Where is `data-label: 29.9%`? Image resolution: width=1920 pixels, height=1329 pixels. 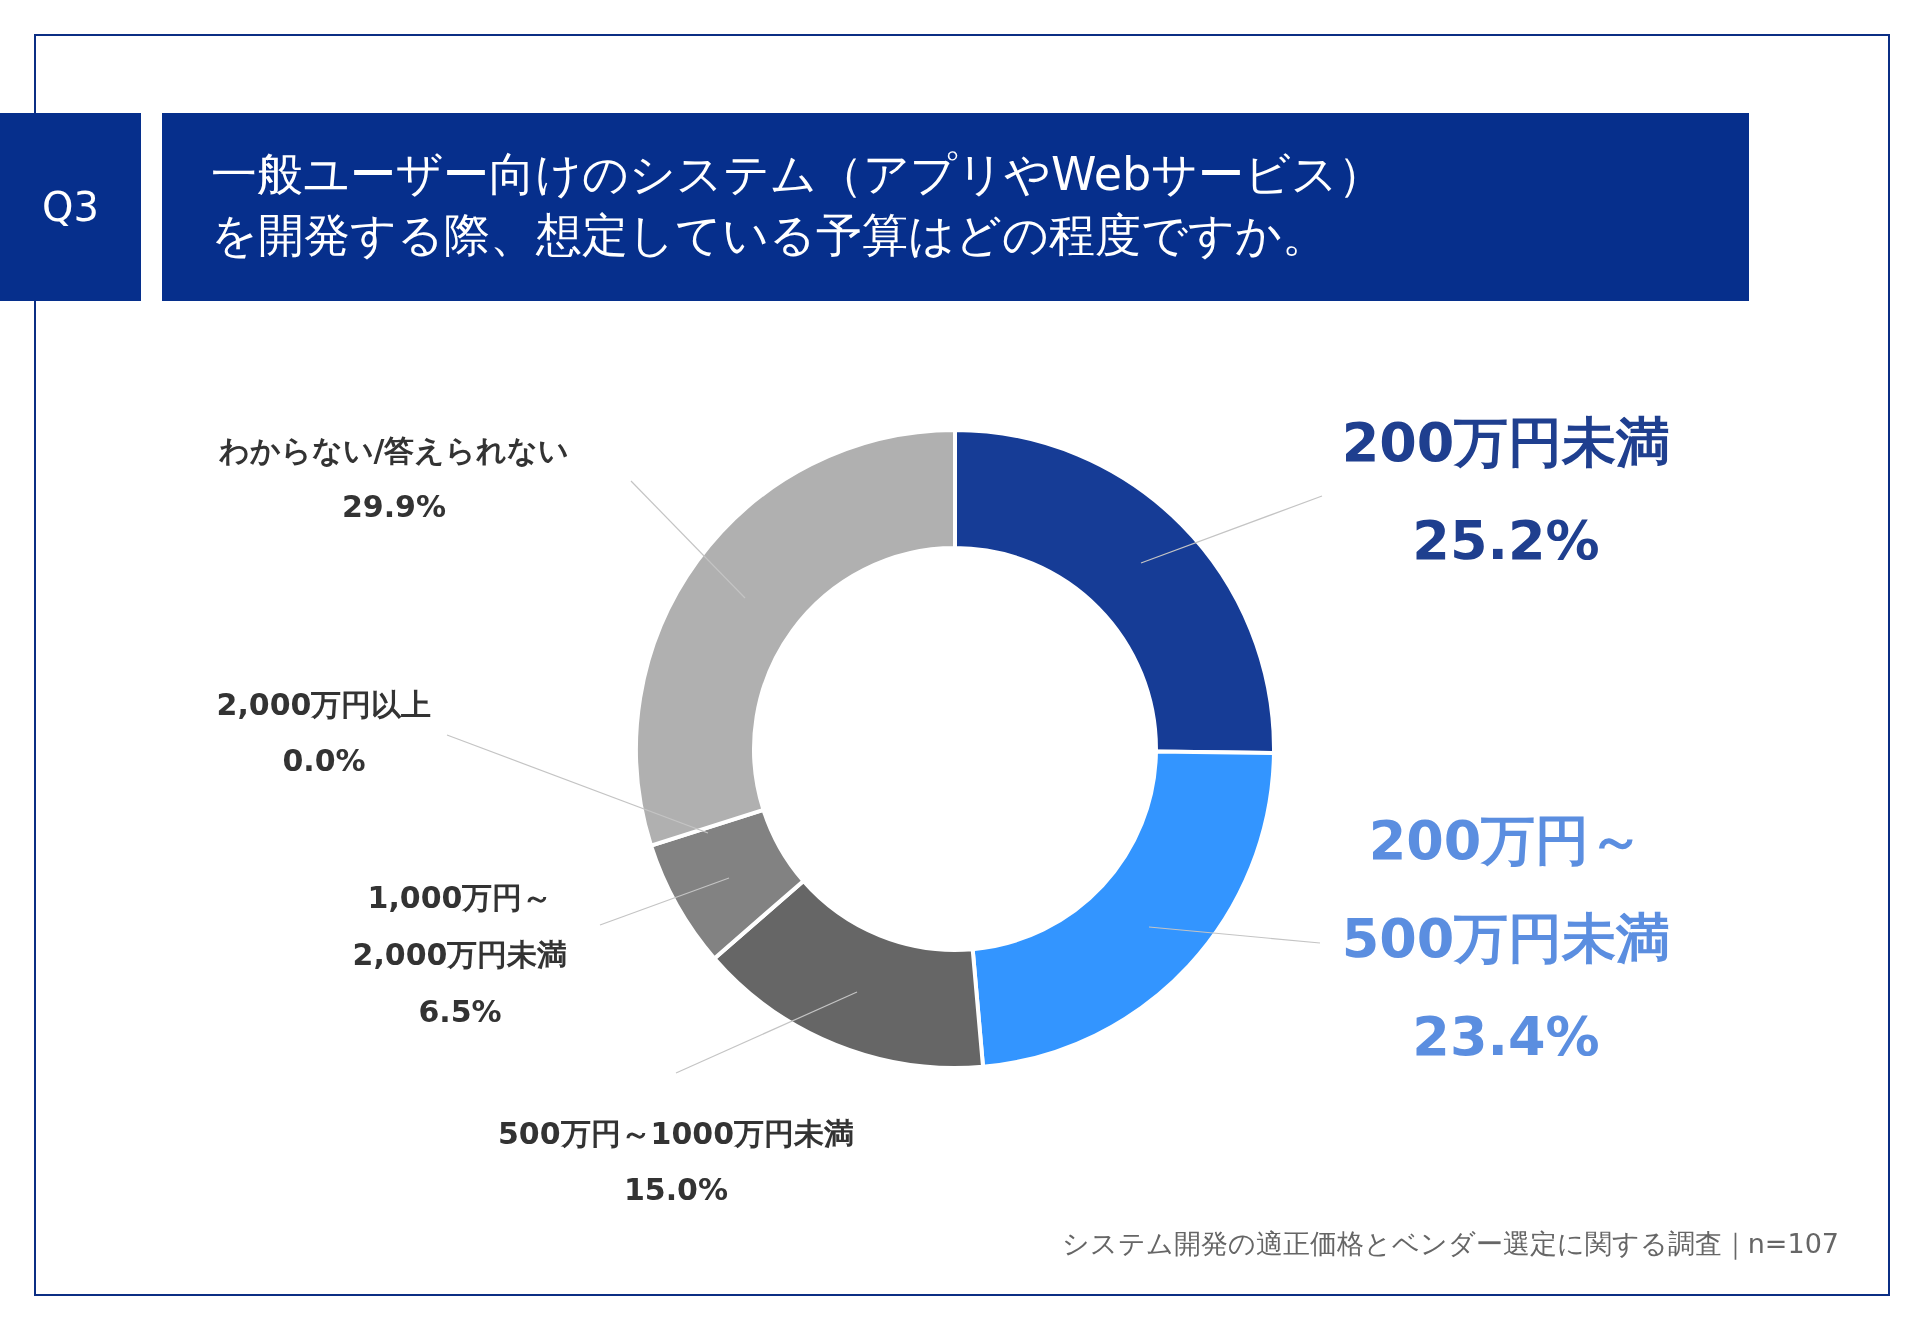 data-label: 29.9% is located at coordinates (394, 506).